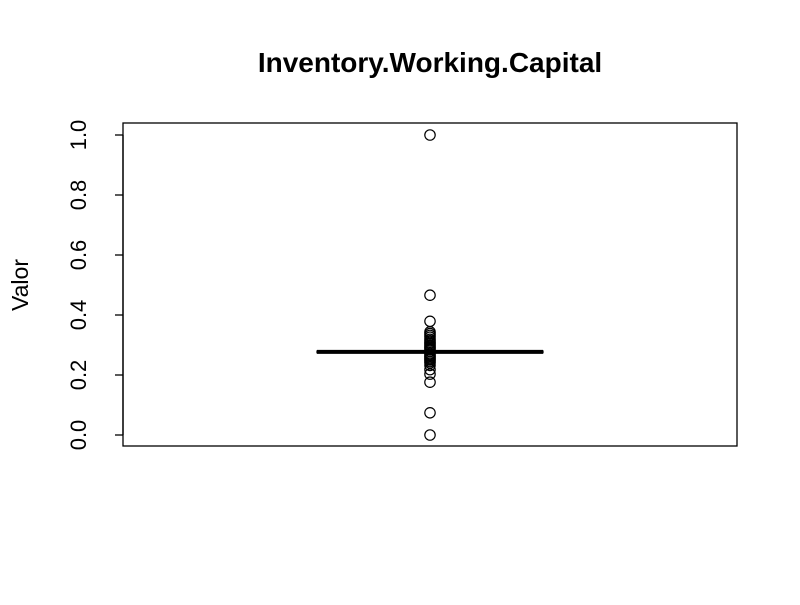  Describe the element at coordinates (20, 285) in the screenshot. I see `y-axis-label: Valor` at that location.